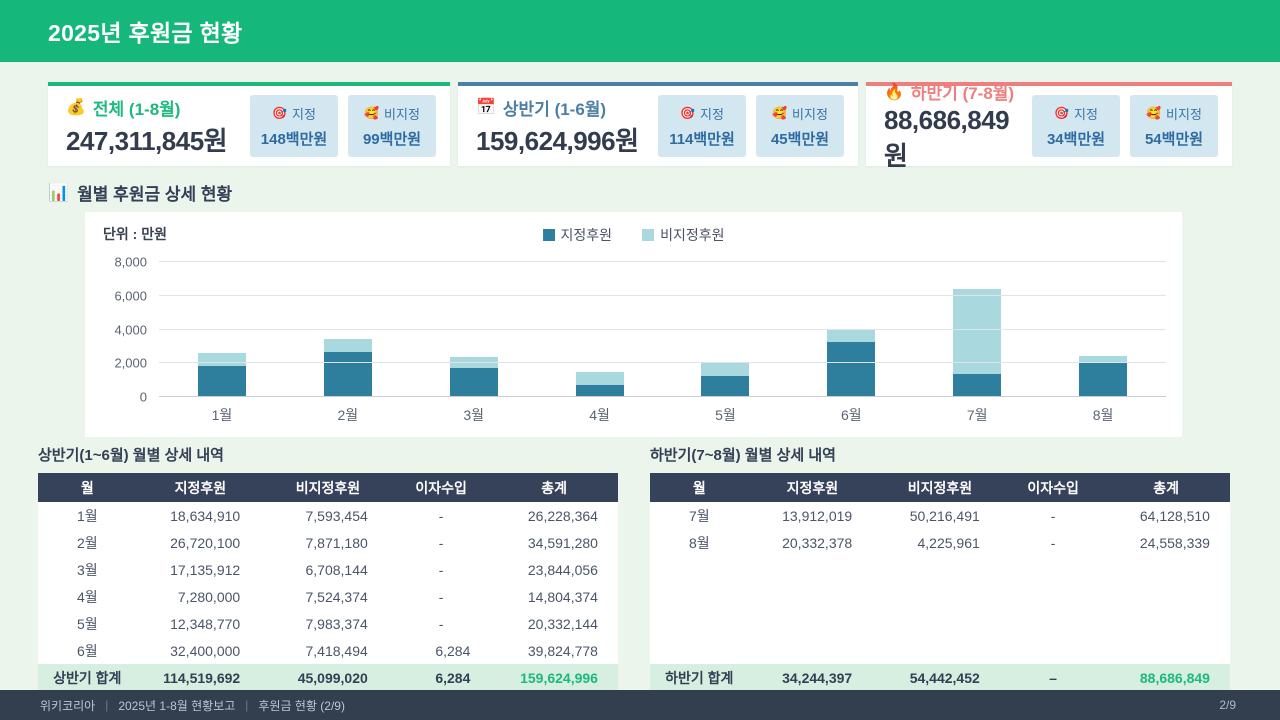 The width and height of the screenshot is (1280, 720). Describe the element at coordinates (1103, 415) in the screenshot. I see `x-tick-label: 8월` at that location.